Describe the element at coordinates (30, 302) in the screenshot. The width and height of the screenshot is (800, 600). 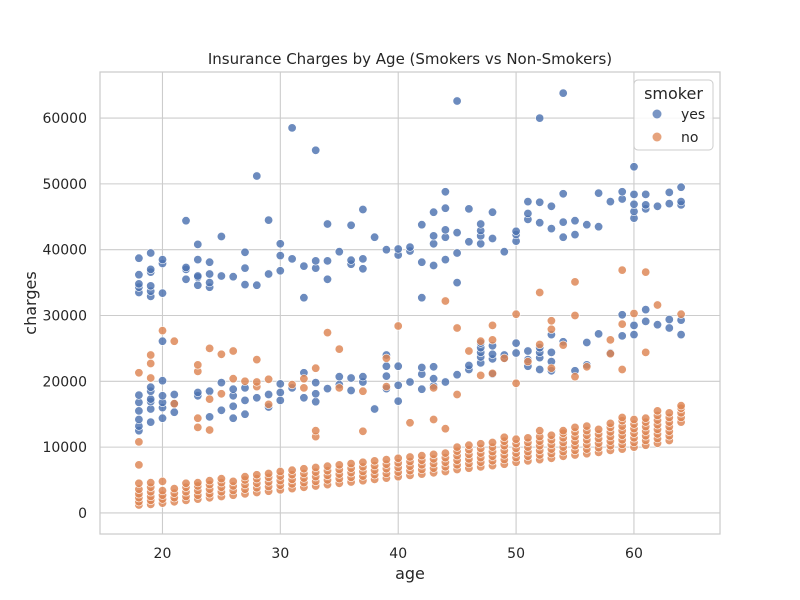
I see `y-axis-label: charges` at that location.